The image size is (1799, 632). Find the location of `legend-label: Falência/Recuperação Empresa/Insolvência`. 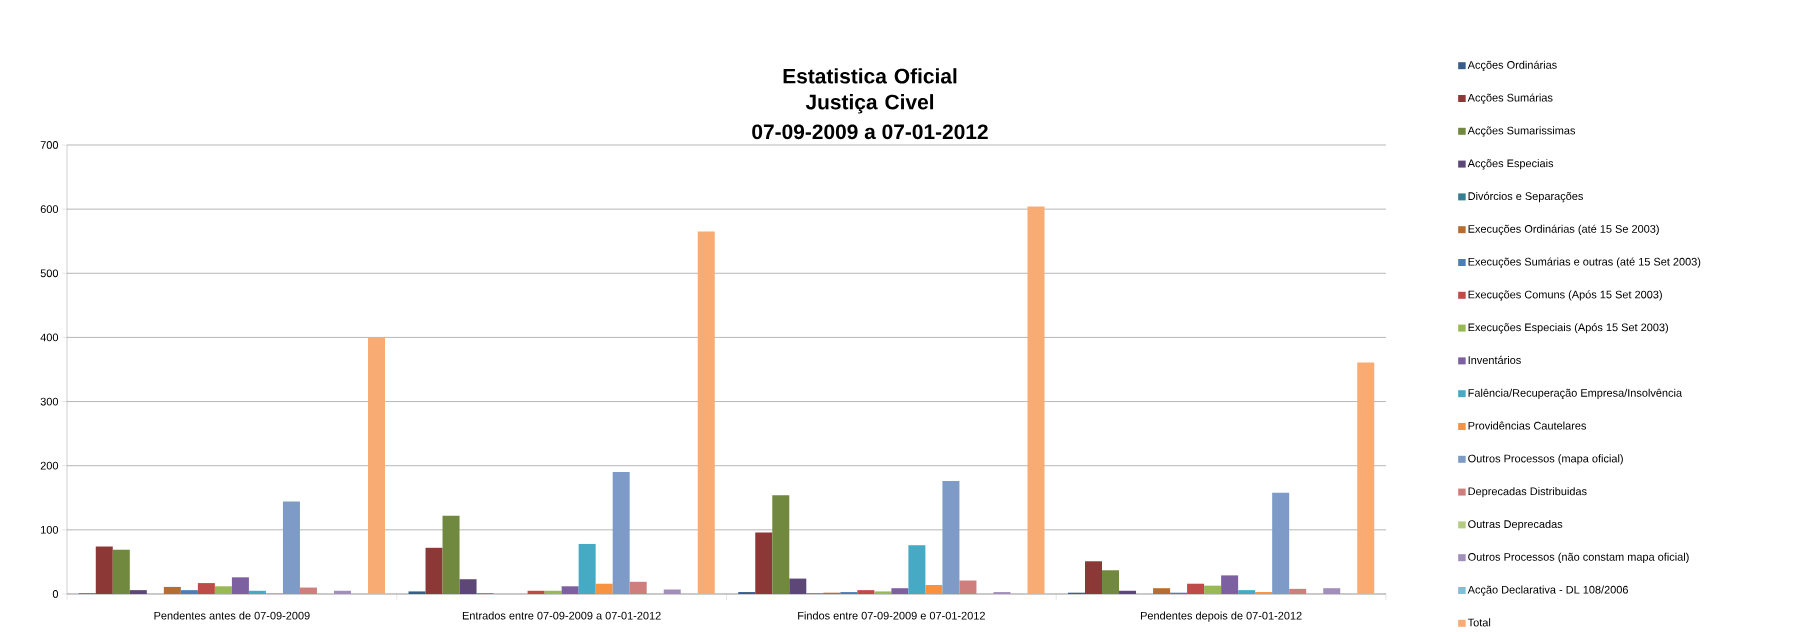

legend-label: Falência/Recuperação Empresa/Insolvência is located at coordinates (1575, 394).